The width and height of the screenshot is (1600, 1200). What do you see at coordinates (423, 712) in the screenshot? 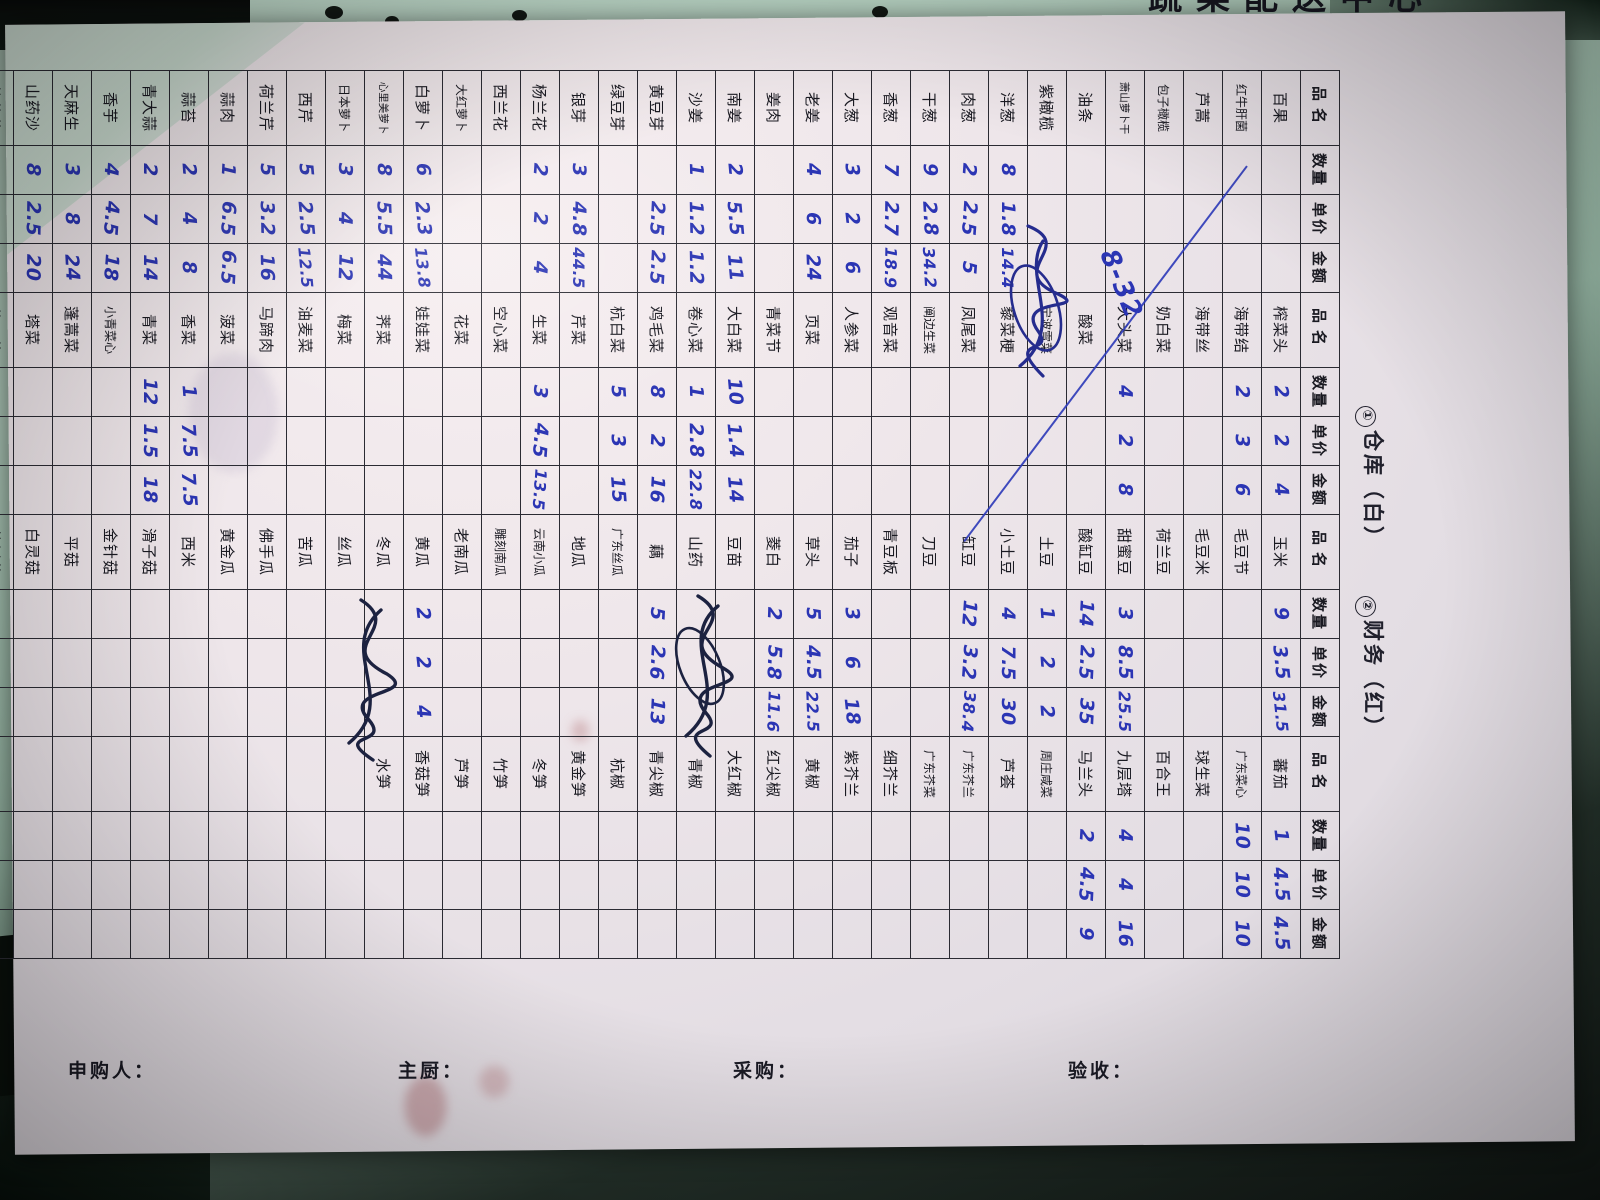
I see `item-amount-cell: 4` at bounding box center [423, 712].